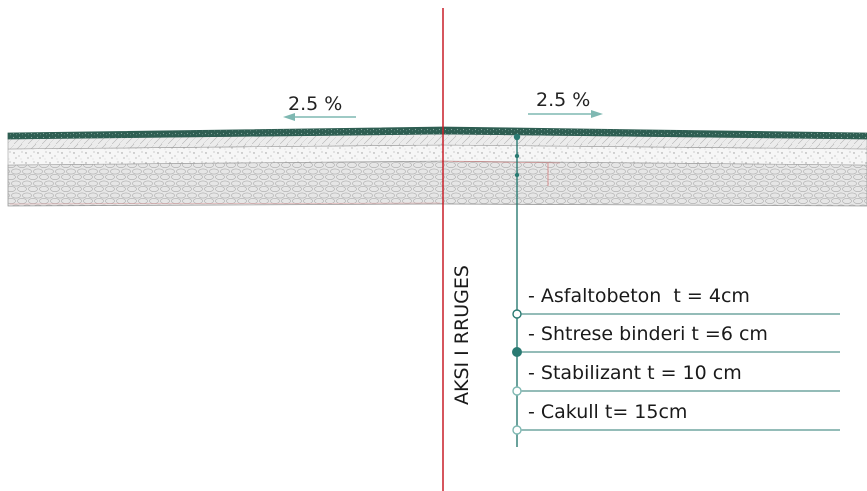 The height and width of the screenshot is (491, 867). Describe the element at coordinates (437, 183) in the screenshot. I see `layer-gravel-band` at that location.